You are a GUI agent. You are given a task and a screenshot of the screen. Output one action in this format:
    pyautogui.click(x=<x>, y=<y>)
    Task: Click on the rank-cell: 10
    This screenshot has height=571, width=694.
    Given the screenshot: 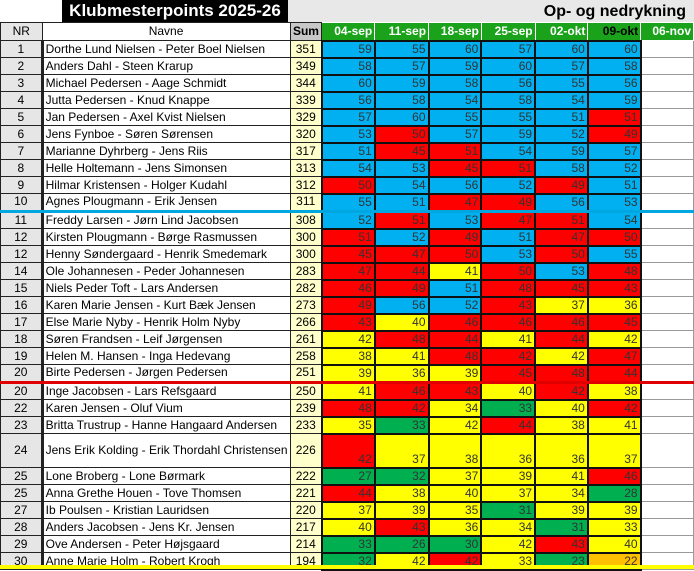 What is the action you would take?
    pyautogui.click(x=21, y=203)
    